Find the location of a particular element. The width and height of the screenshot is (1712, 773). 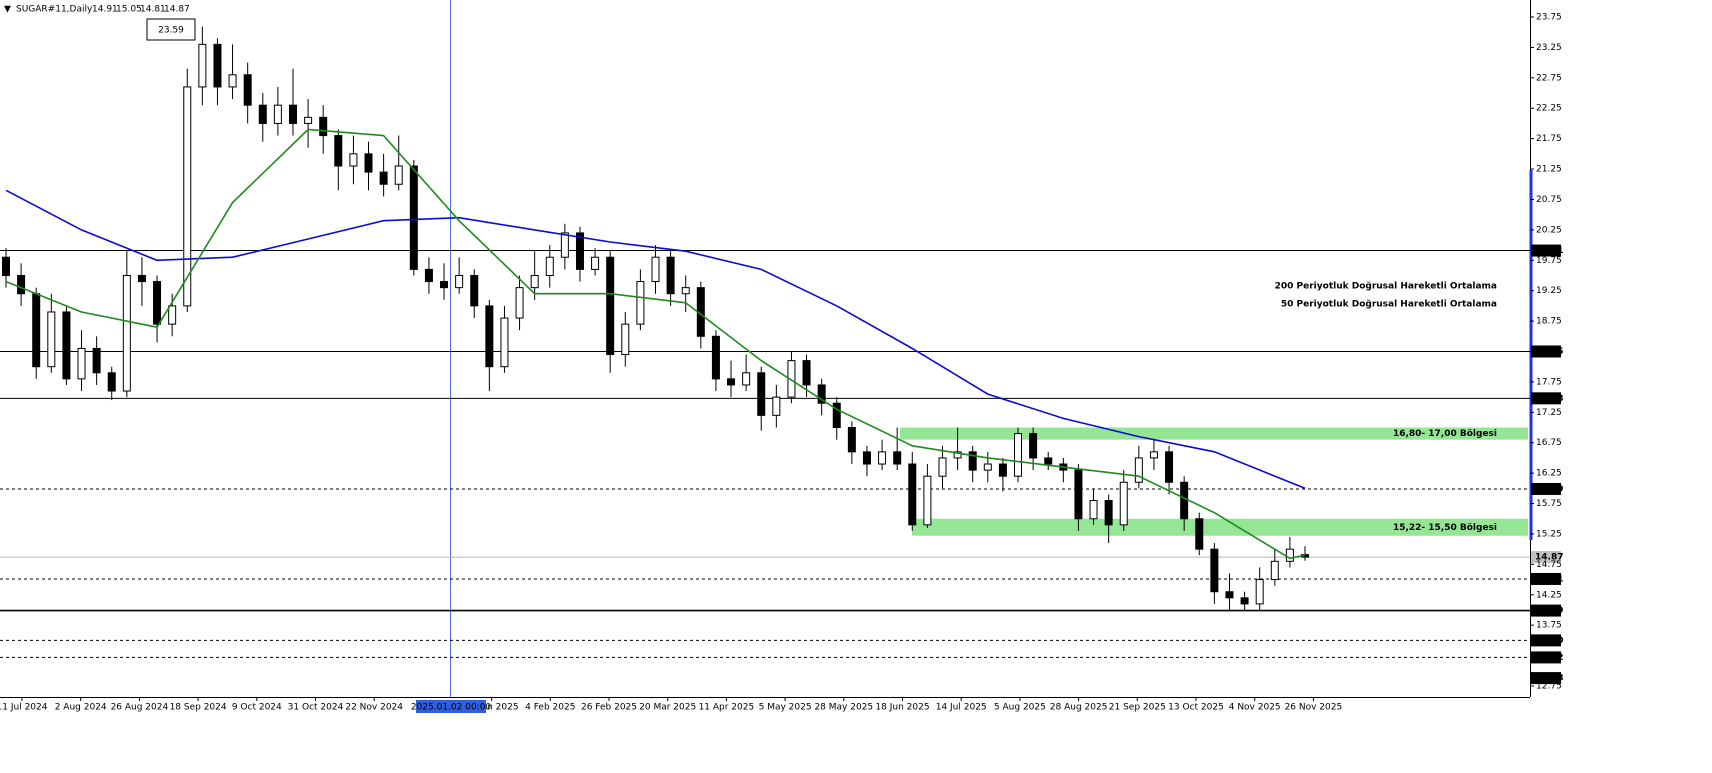

annotation-box is located at coordinates (171, 29).